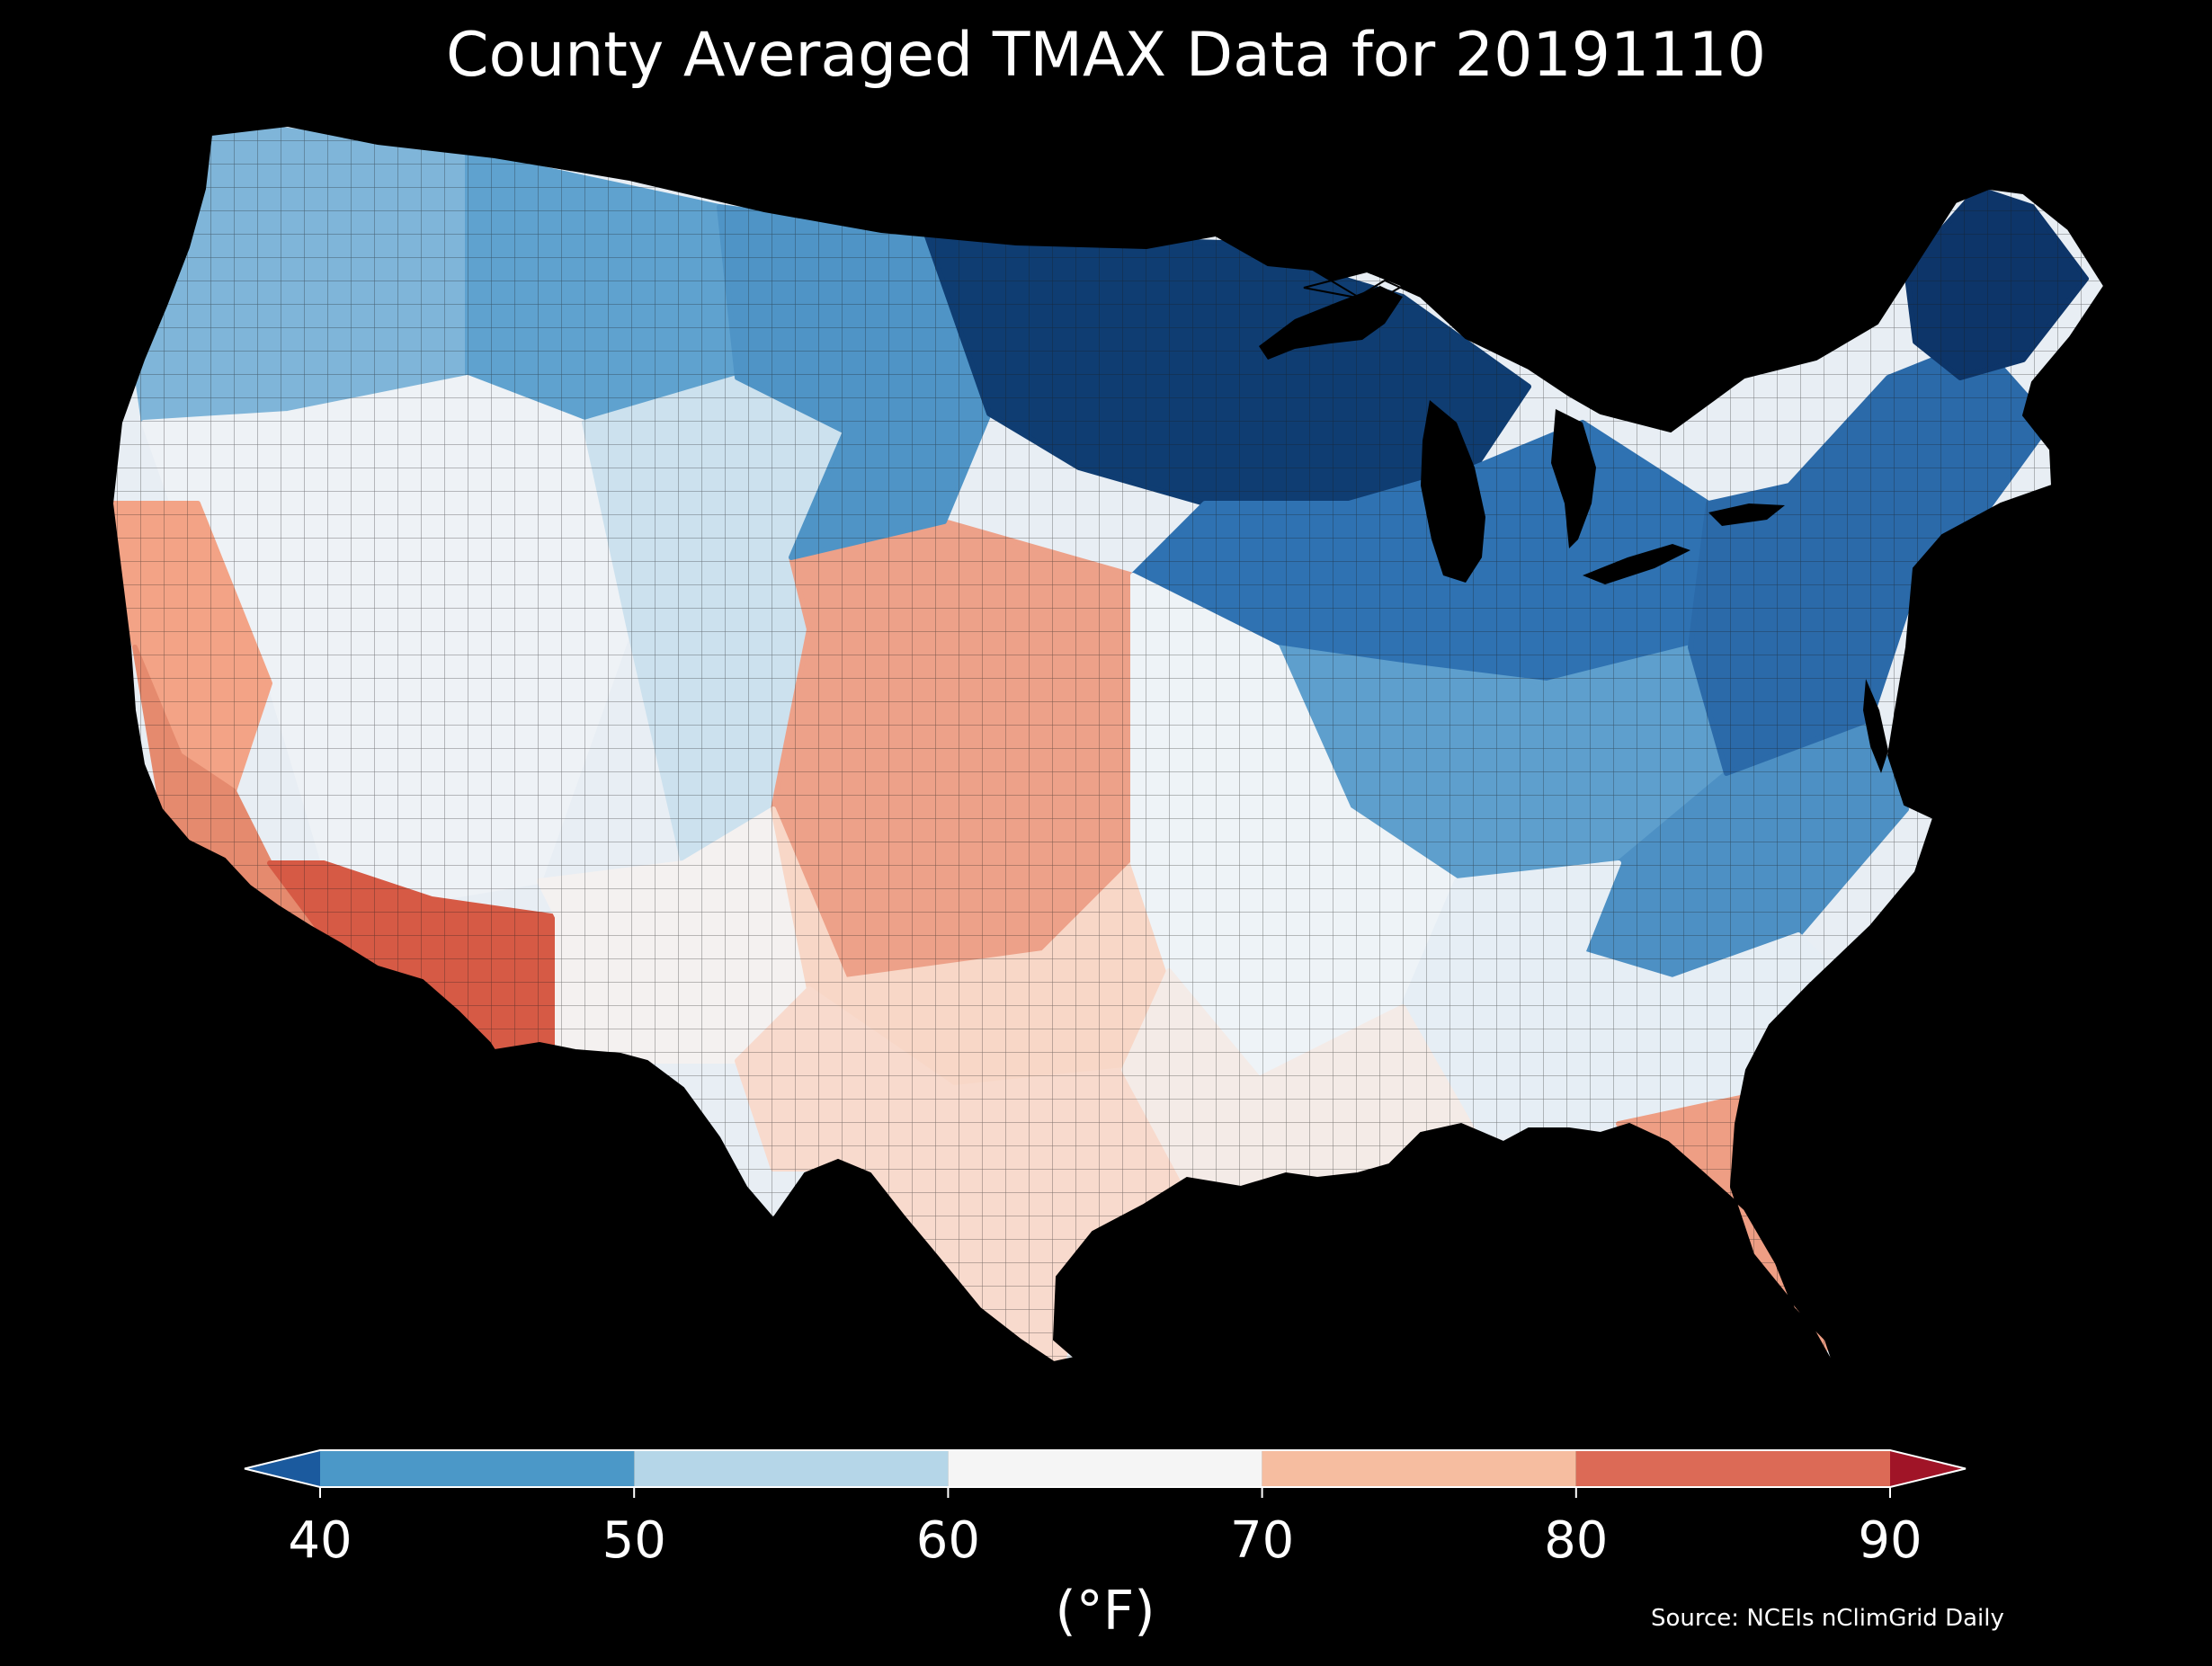 The width and height of the screenshot is (2212, 1666). Describe the element at coordinates (1636, 564) in the screenshot. I see `lake-erie` at that location.